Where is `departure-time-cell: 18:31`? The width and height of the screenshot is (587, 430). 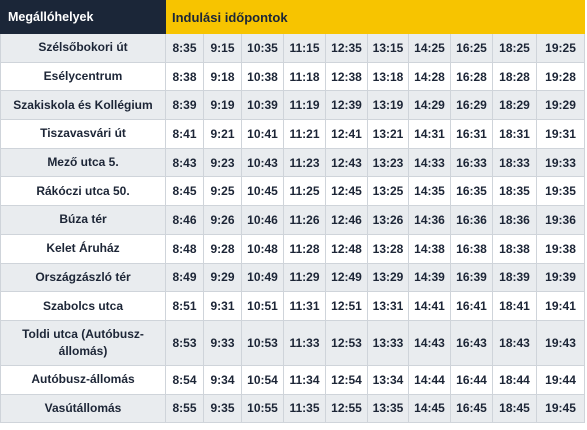
departure-time-cell: 18:31 is located at coordinates (514, 134).